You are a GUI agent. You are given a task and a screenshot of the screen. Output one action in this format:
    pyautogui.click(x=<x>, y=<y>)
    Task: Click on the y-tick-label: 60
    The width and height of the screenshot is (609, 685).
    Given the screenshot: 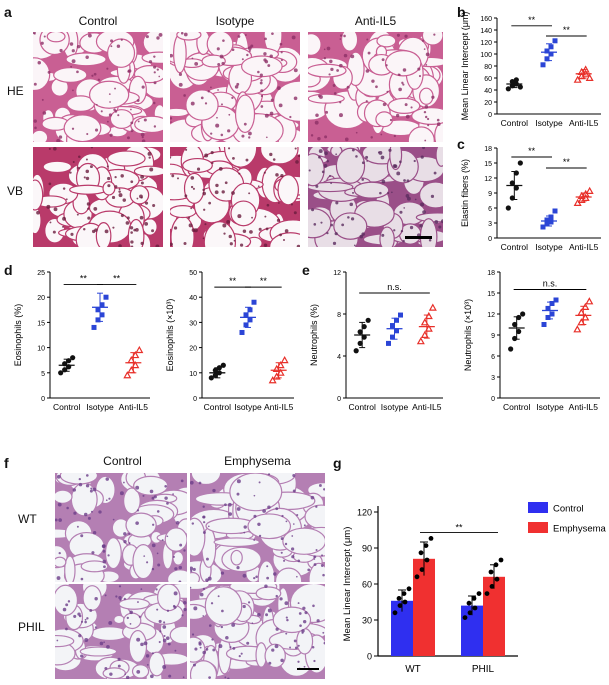 What is the action you would take?
    pyautogui.click(x=488, y=79)
    